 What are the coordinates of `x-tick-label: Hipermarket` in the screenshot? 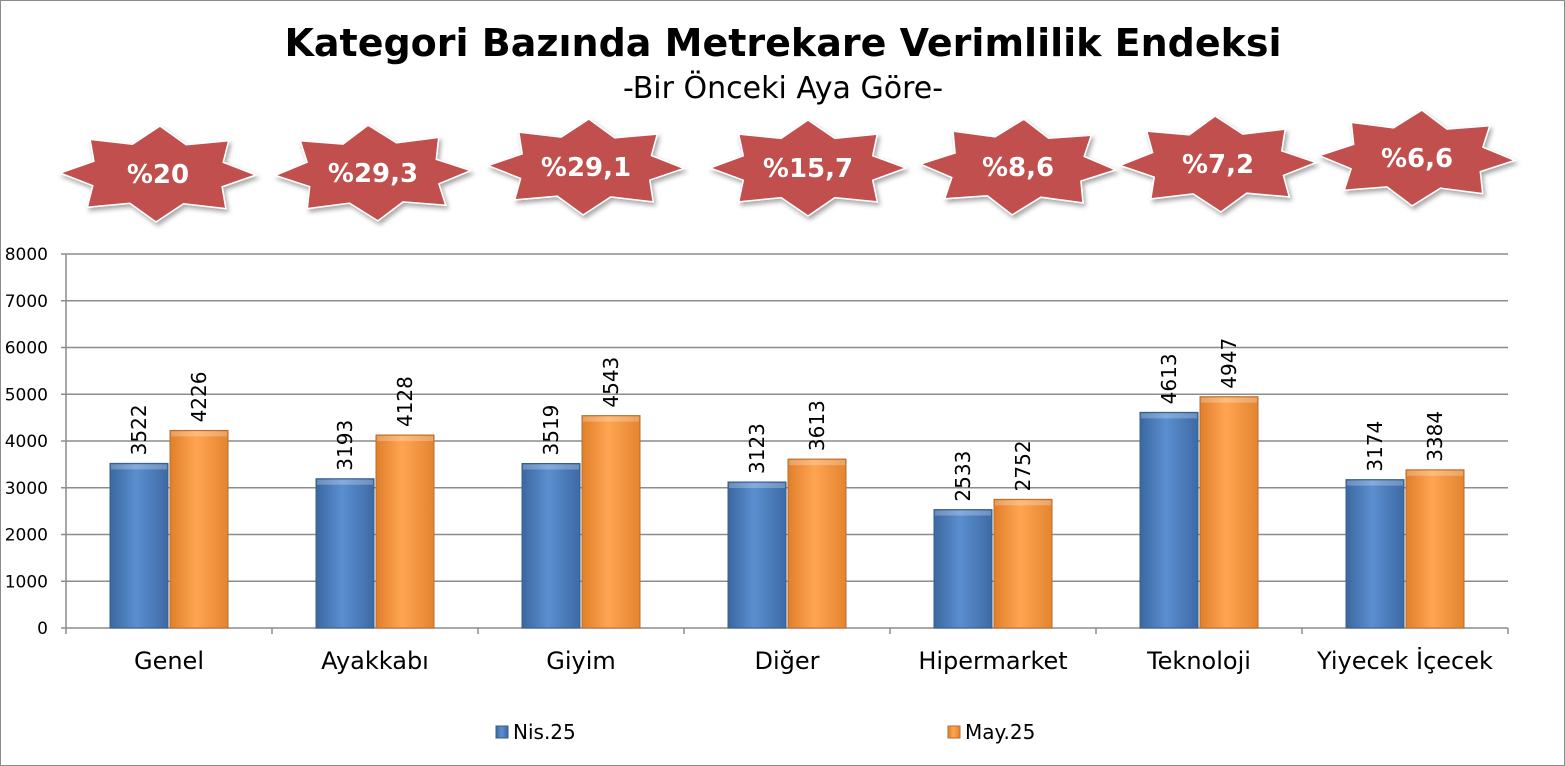 It's located at (992, 661).